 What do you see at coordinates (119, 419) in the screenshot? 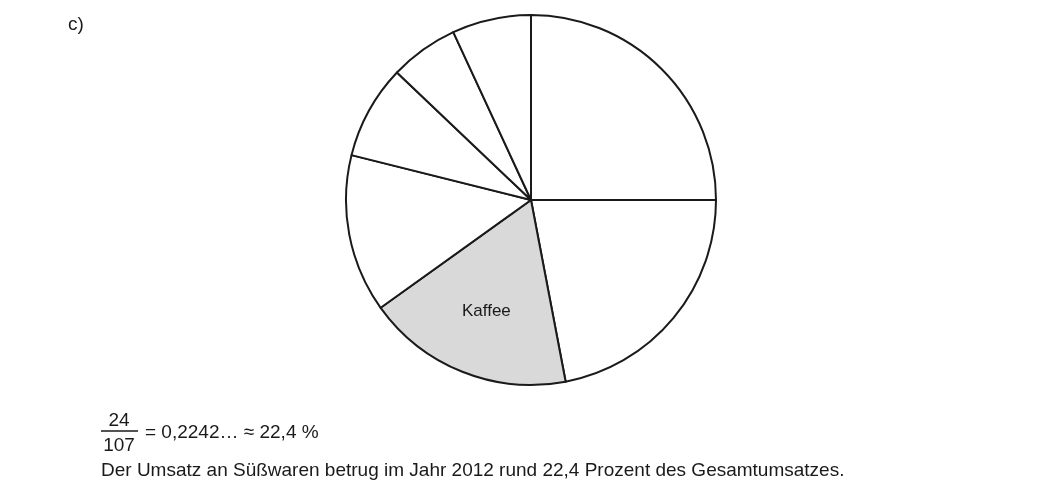
I see `text: 24` at bounding box center [119, 419].